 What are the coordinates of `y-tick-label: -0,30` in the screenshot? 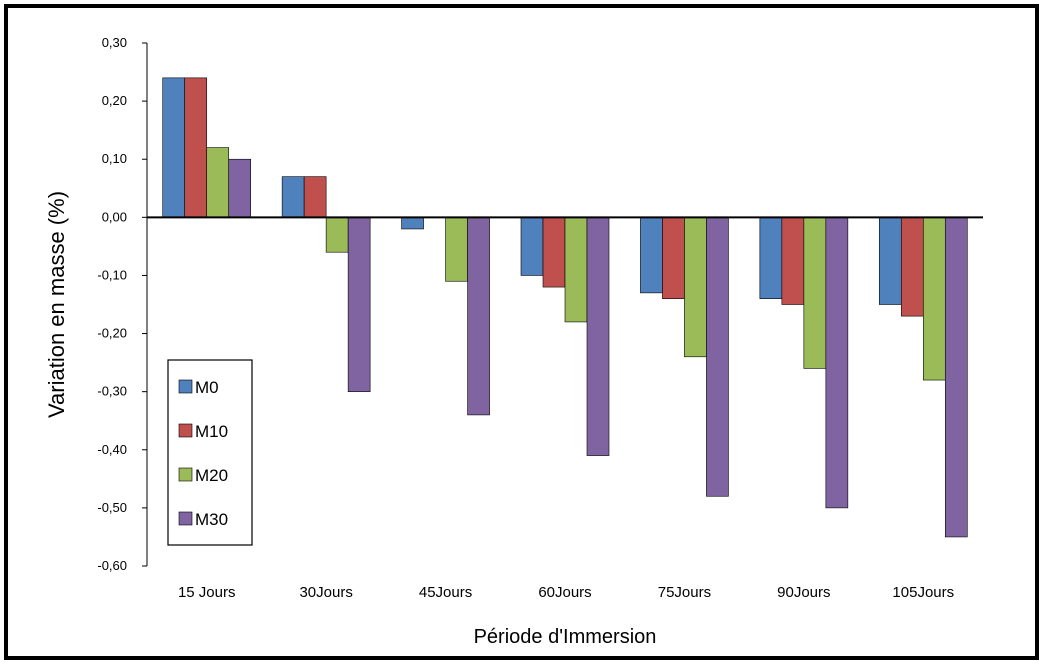 It's located at (112, 391).